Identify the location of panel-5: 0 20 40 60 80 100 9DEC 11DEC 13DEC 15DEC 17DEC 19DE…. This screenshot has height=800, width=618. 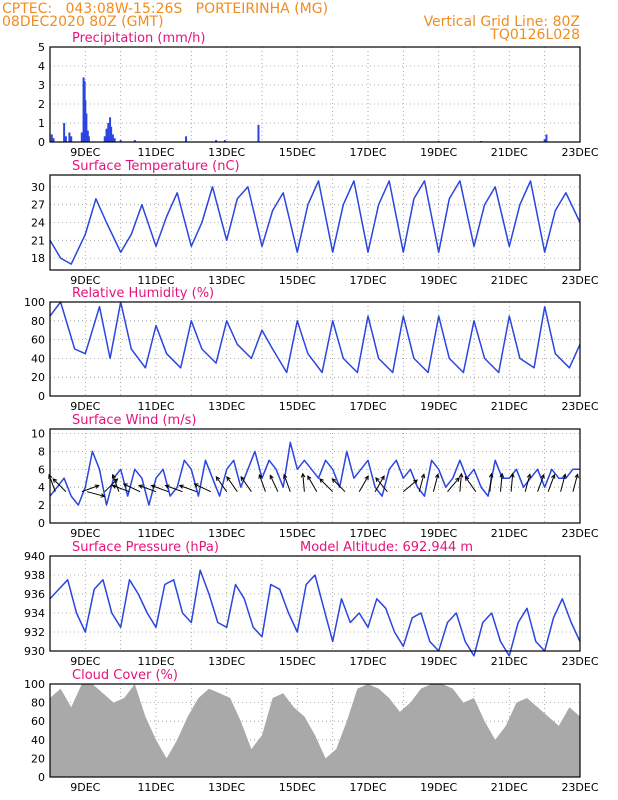
(311, 731).